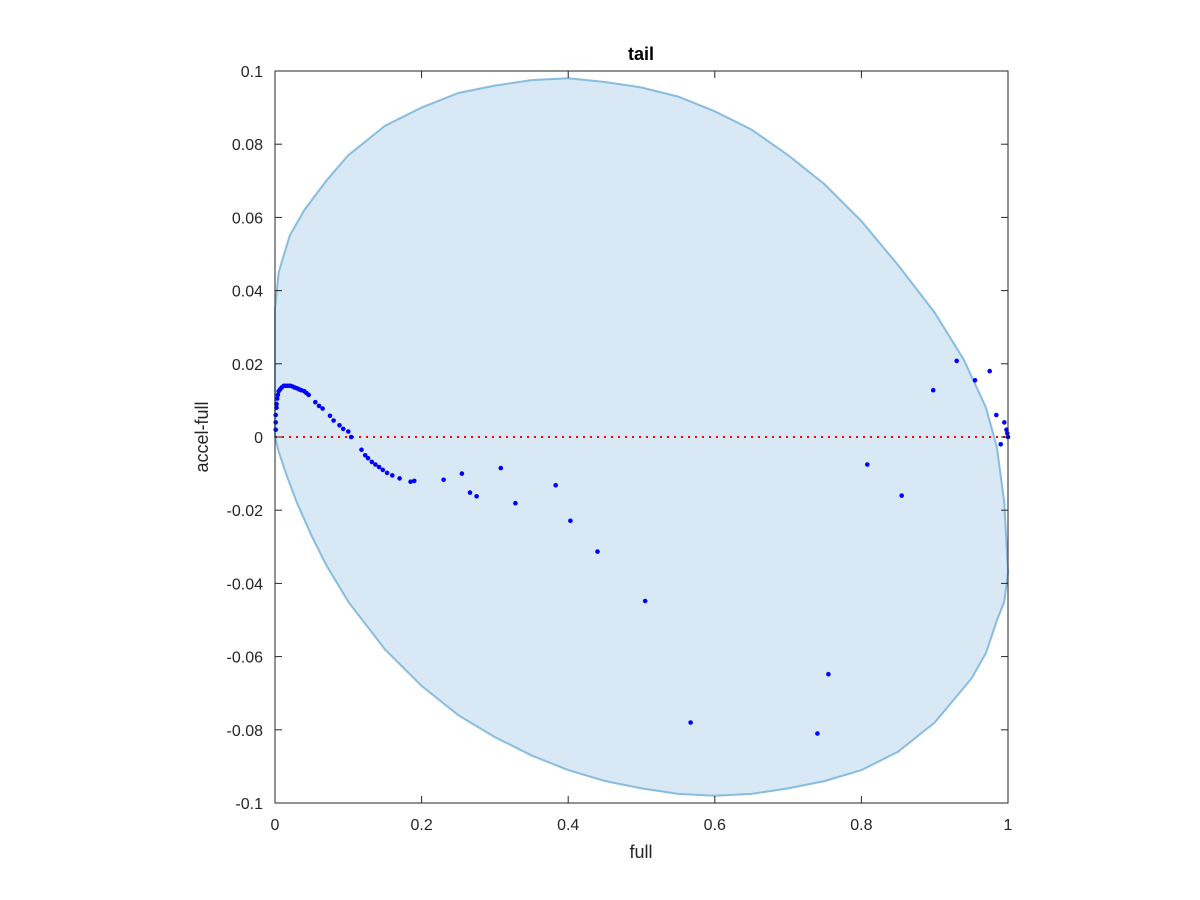  Describe the element at coordinates (421, 825) in the screenshot. I see `x-tick-label-1: 0.2` at that location.